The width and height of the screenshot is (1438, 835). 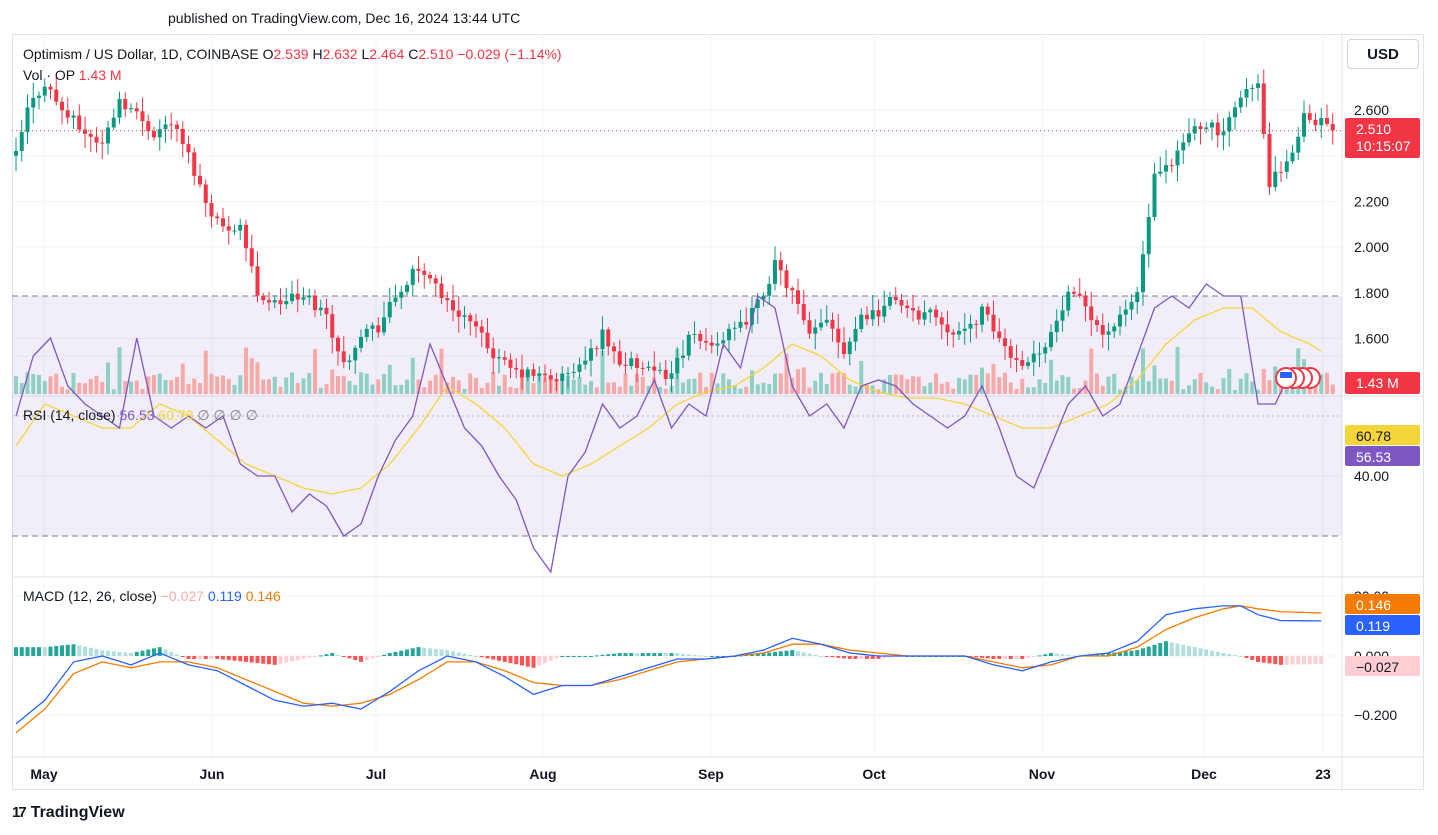 What do you see at coordinates (674, 370) in the screenshot?
I see `volume-bars` at bounding box center [674, 370].